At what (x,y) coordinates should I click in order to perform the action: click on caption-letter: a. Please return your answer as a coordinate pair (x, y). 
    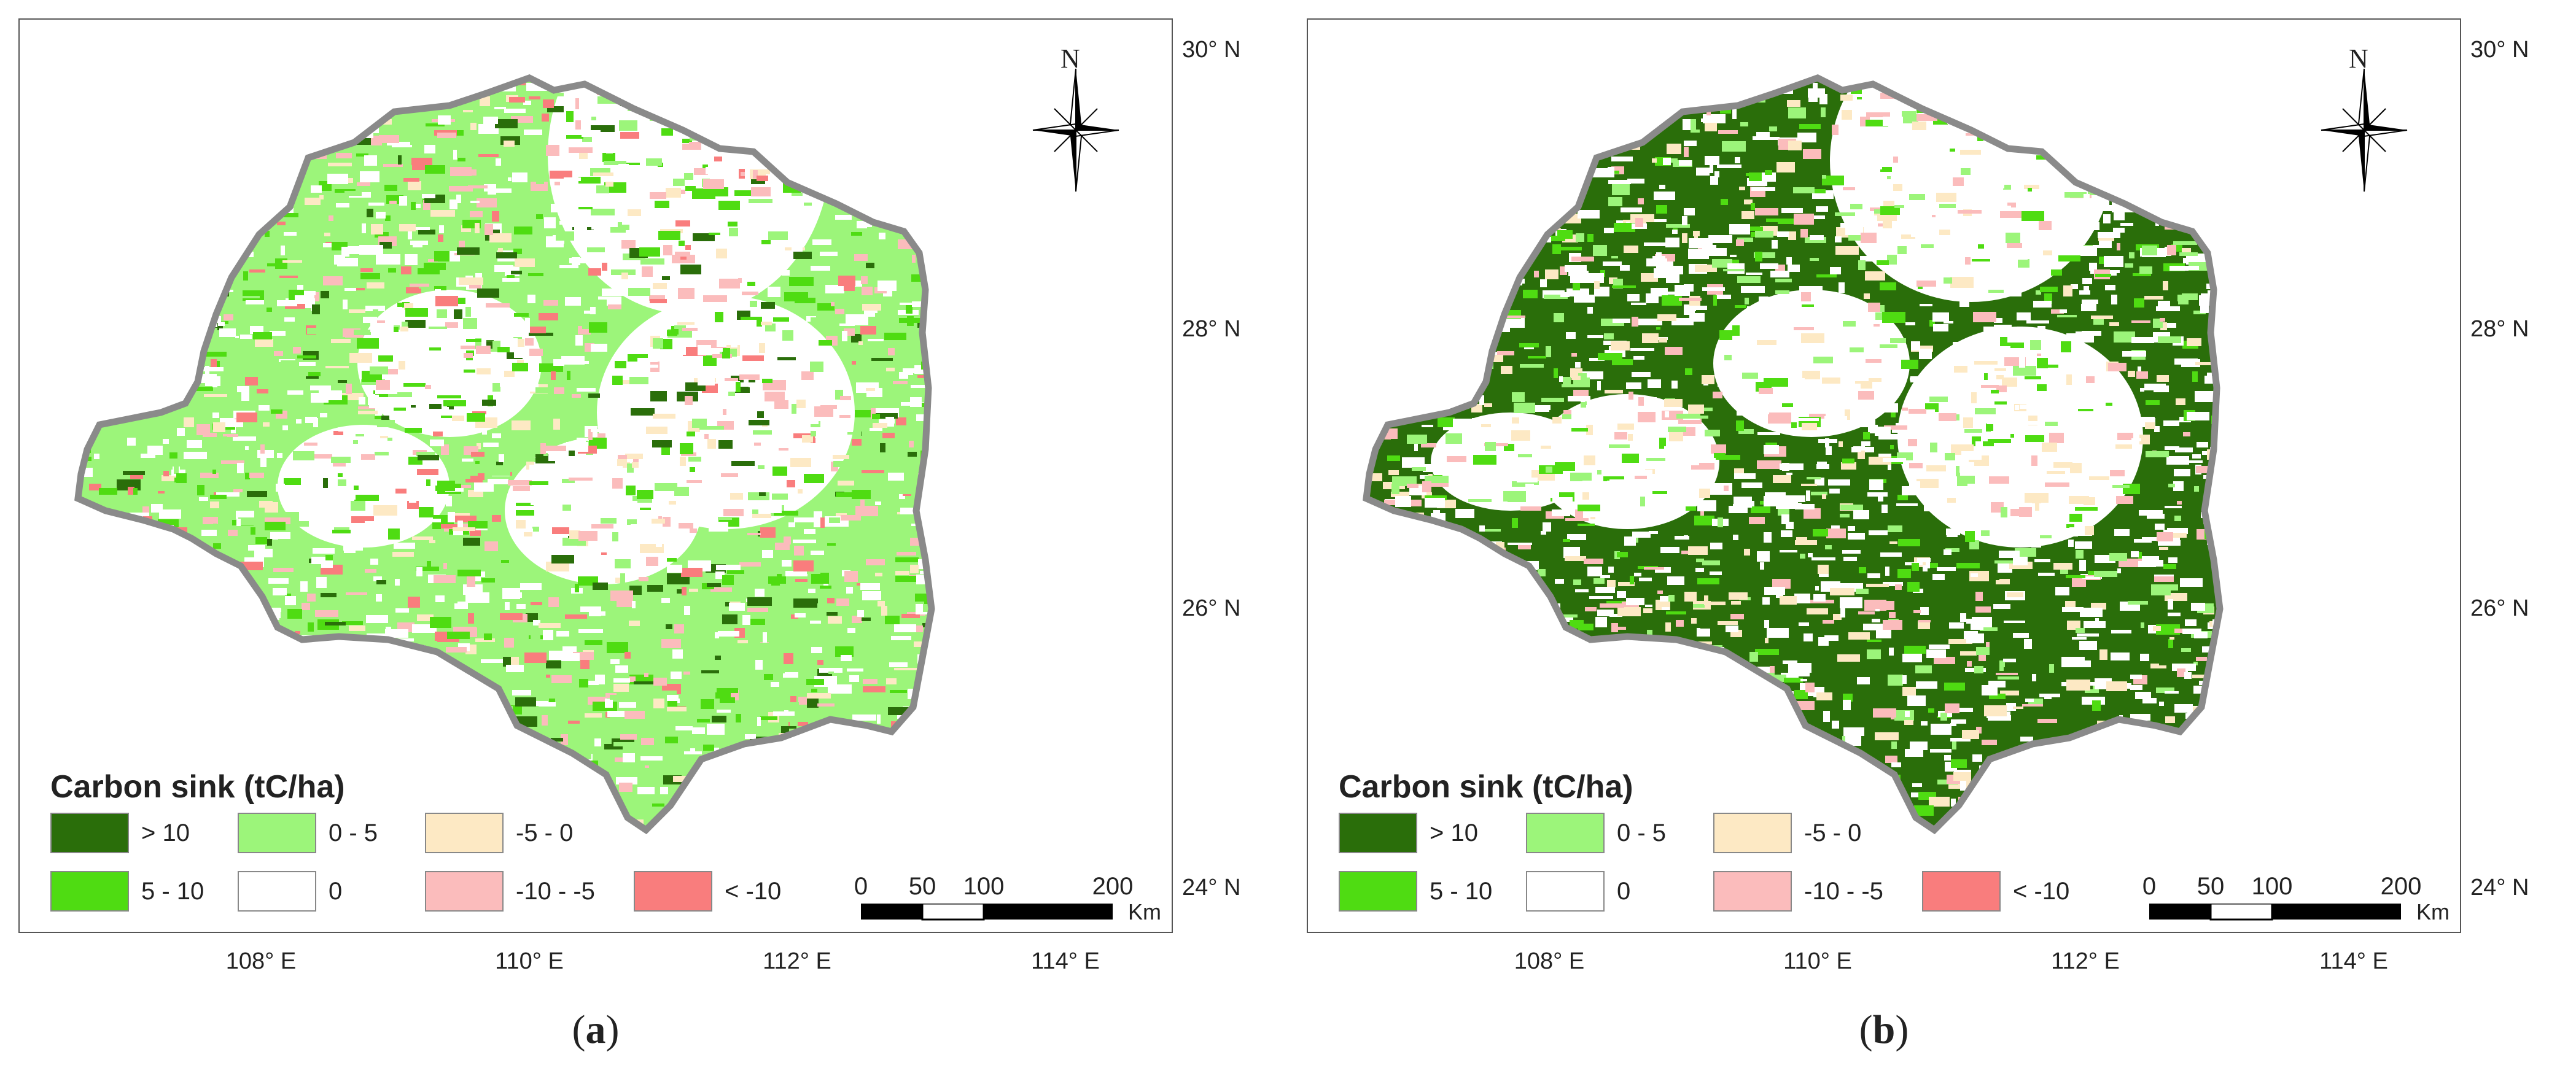
    Looking at the image, I should click on (595, 1029).